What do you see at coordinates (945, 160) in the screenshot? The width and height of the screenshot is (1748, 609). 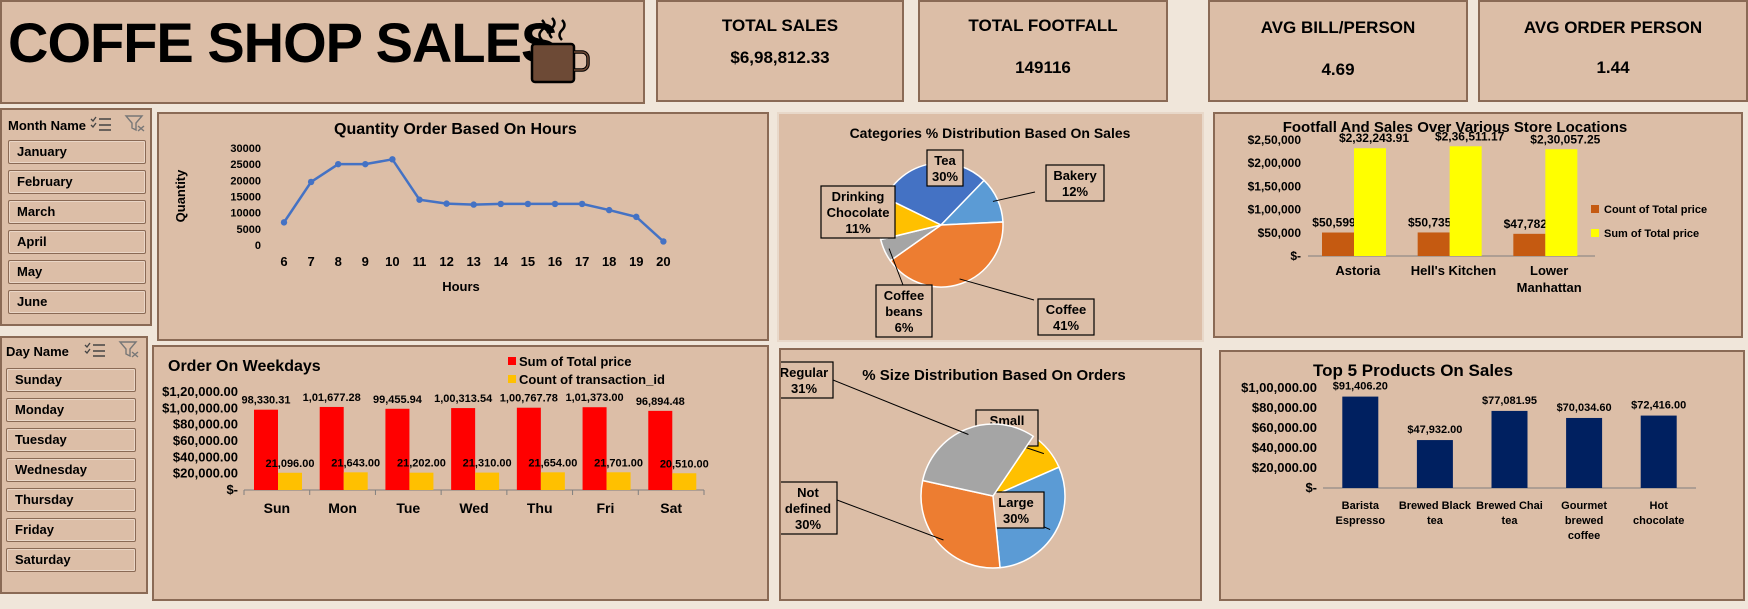 I see `data-label: Tea` at bounding box center [945, 160].